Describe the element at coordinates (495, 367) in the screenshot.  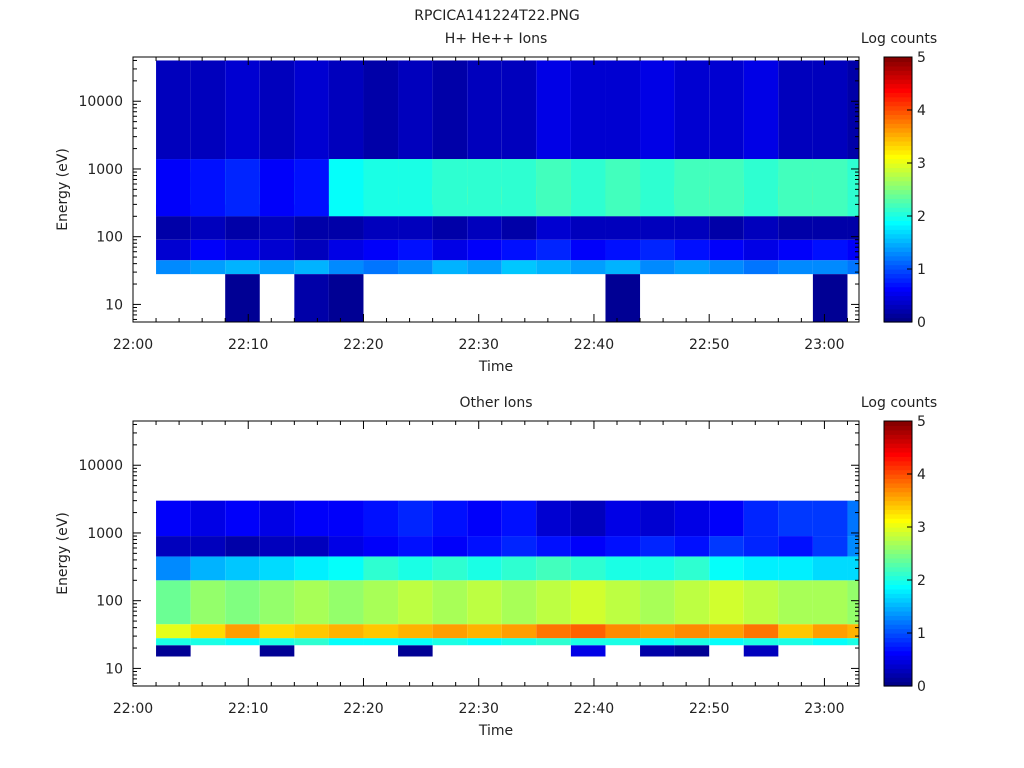
I see `x-axis-label: Time` at that location.